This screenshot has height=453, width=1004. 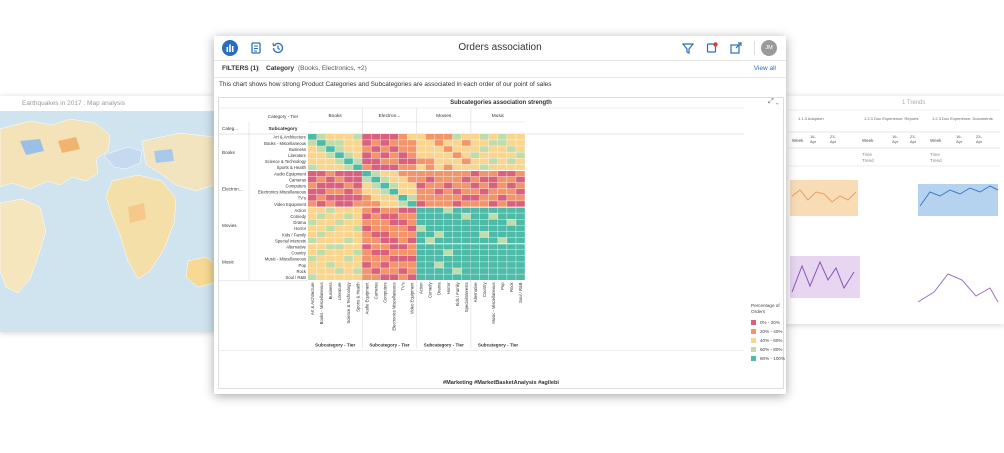 What do you see at coordinates (335, 116) in the screenshot?
I see `column-category-label: Books` at bounding box center [335, 116].